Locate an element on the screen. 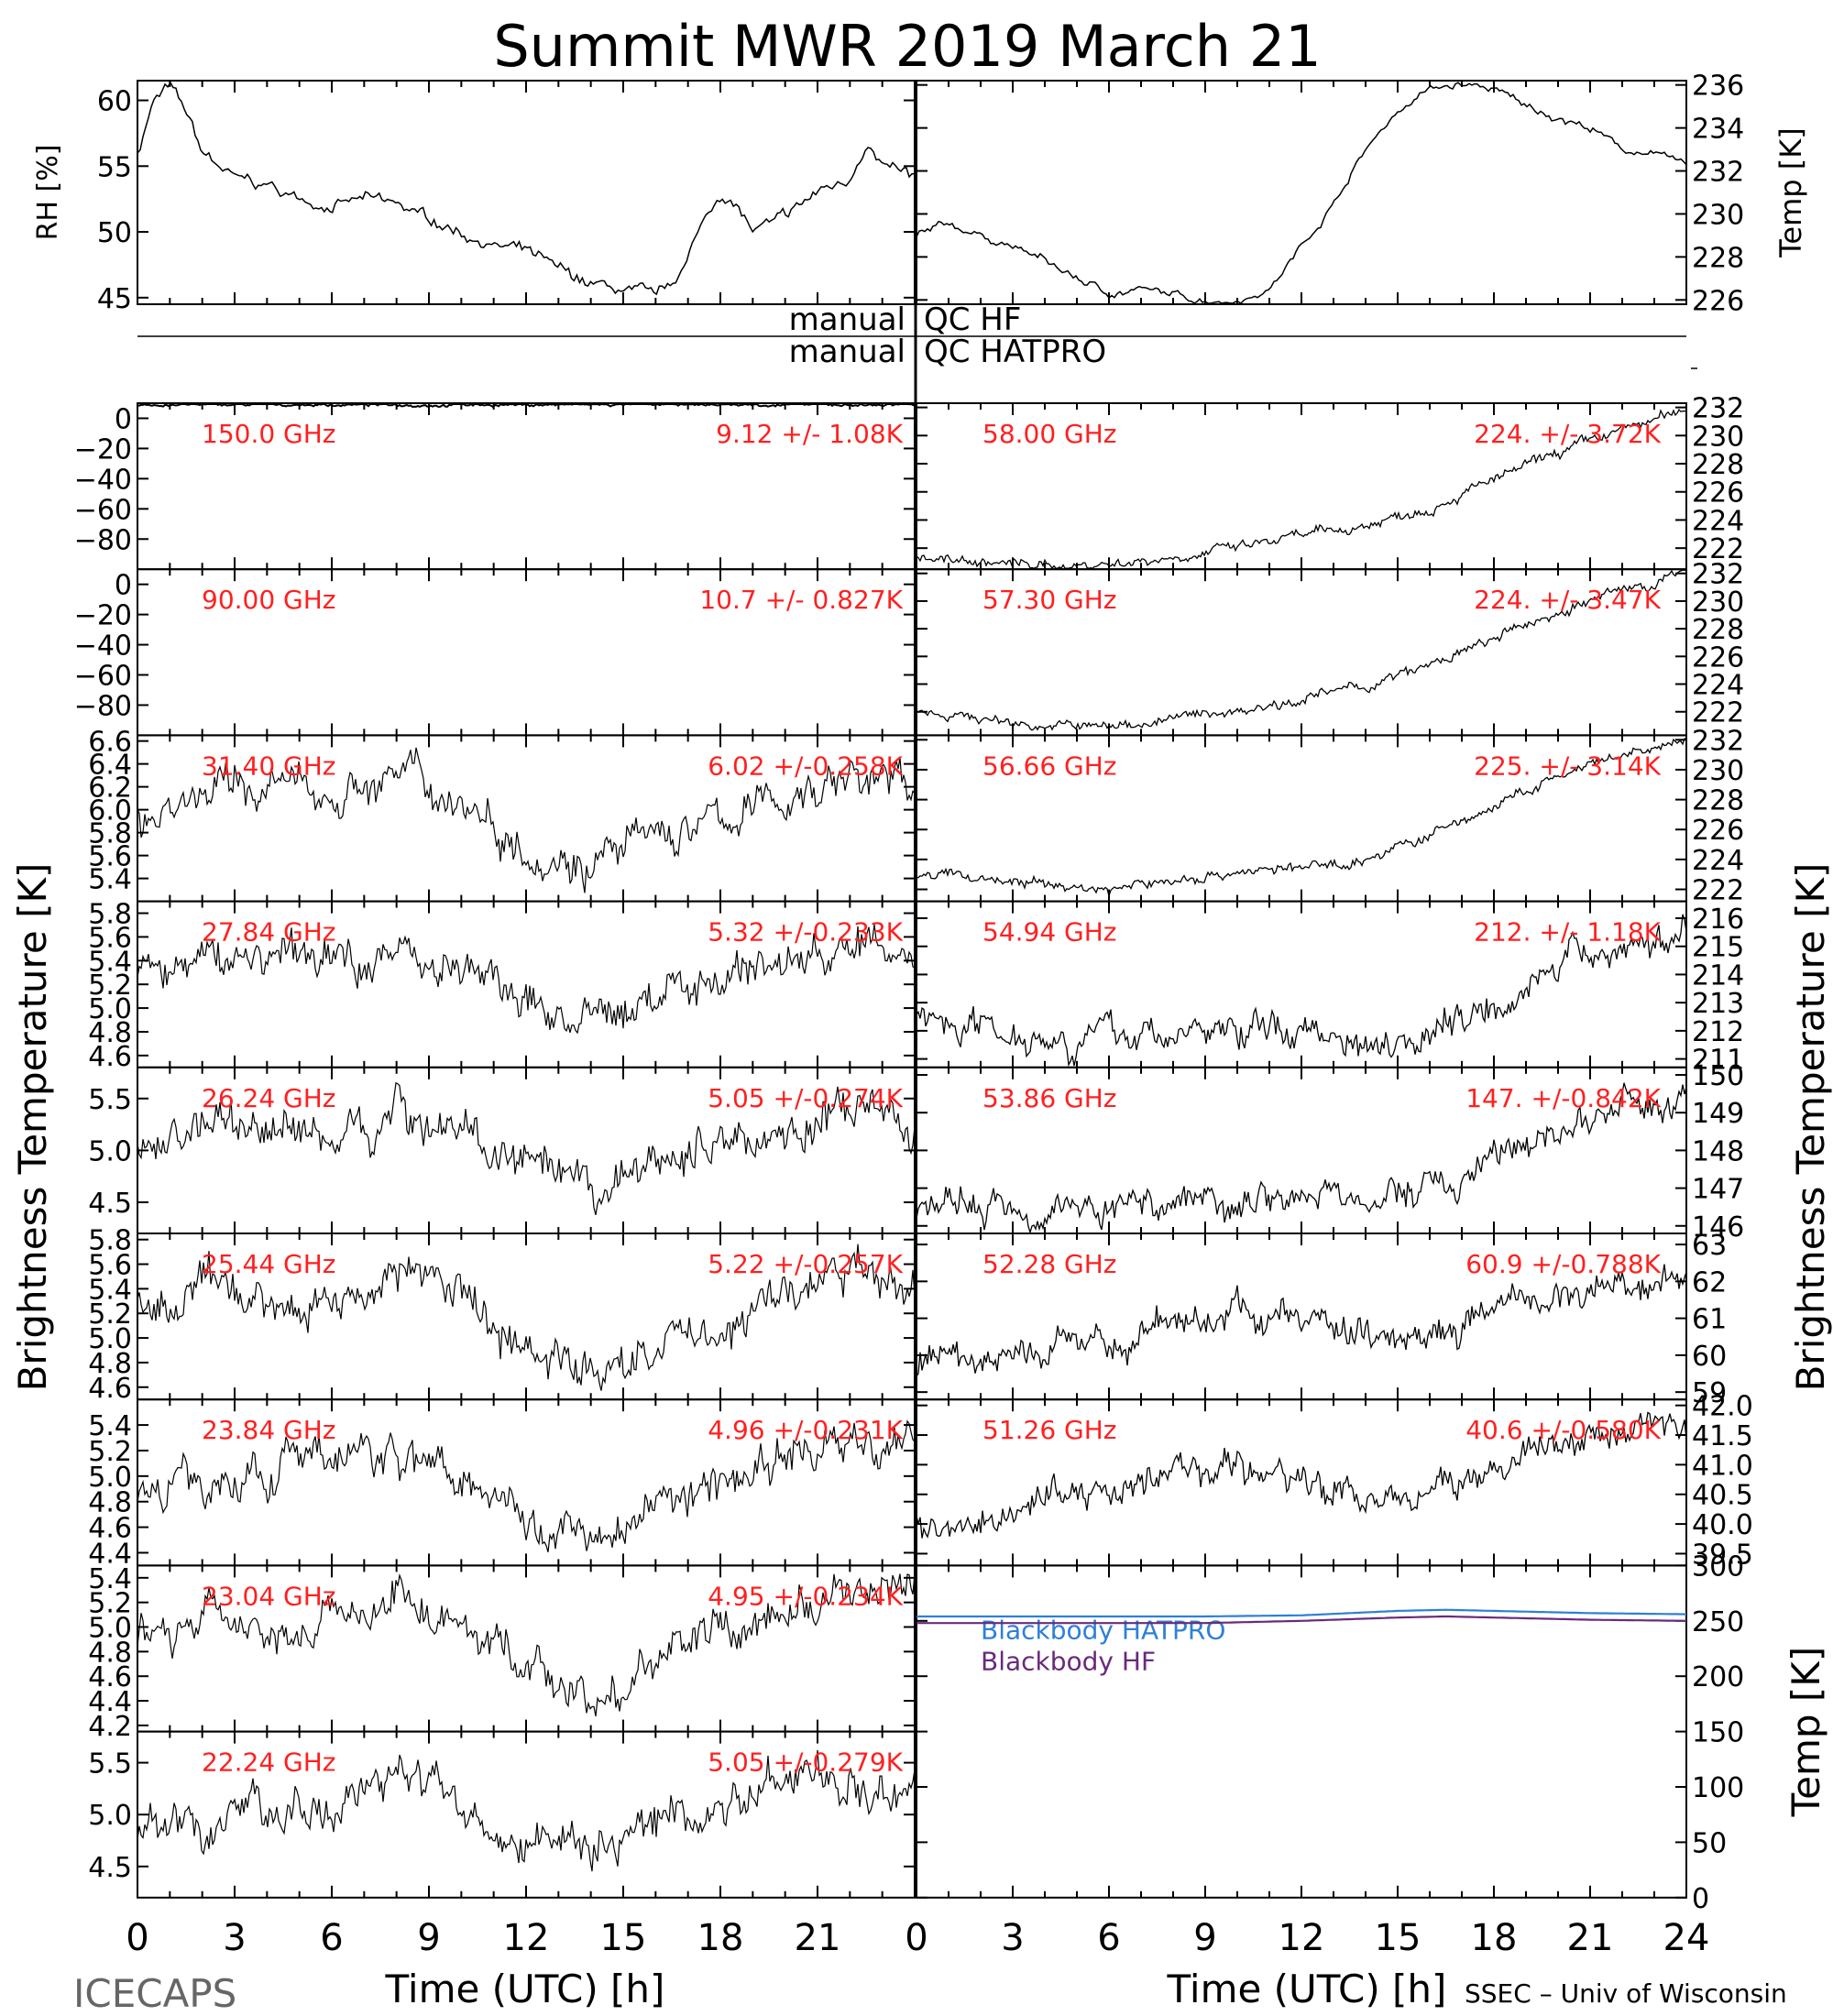 The width and height of the screenshot is (1833, 2016). x-axis-label-right: Time (UTC) [h] is located at coordinates (1307, 1989).